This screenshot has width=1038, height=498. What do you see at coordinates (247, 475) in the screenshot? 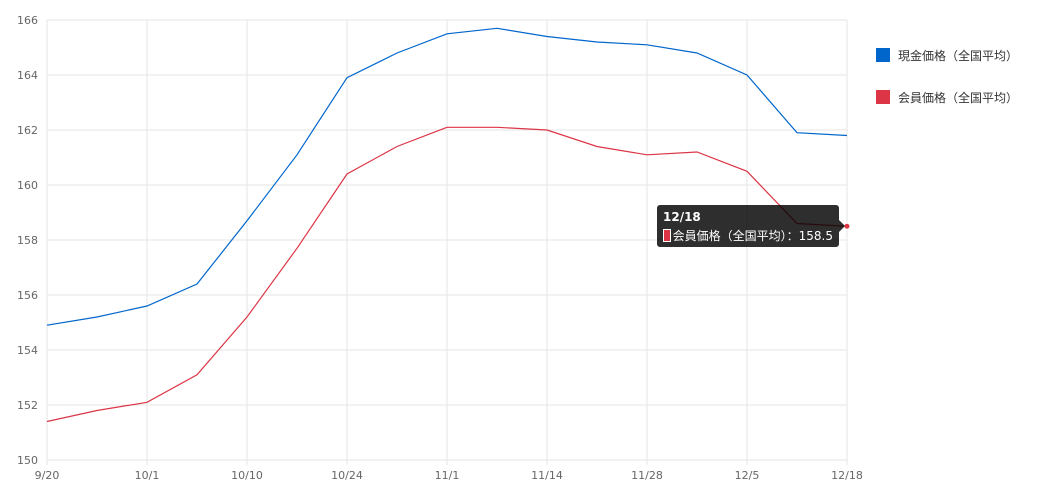
I see `x-tick-label: 10/10` at bounding box center [247, 475].